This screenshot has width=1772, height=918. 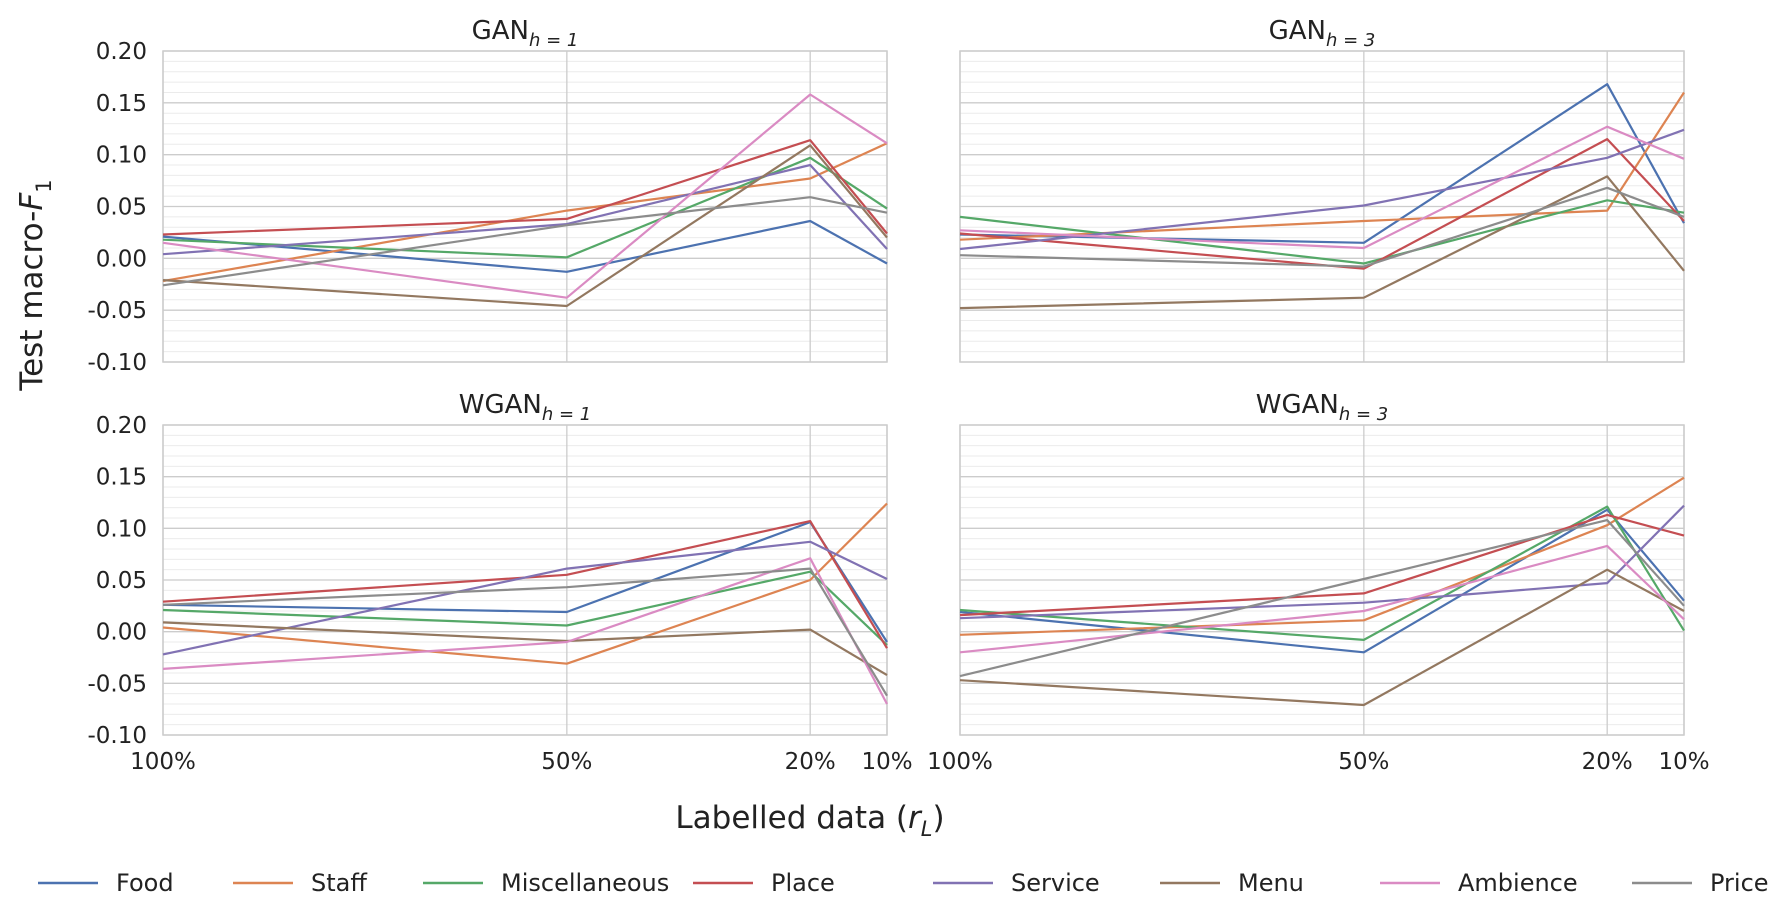 I want to click on legend-item-service: Service, so click(x=1016, y=883).